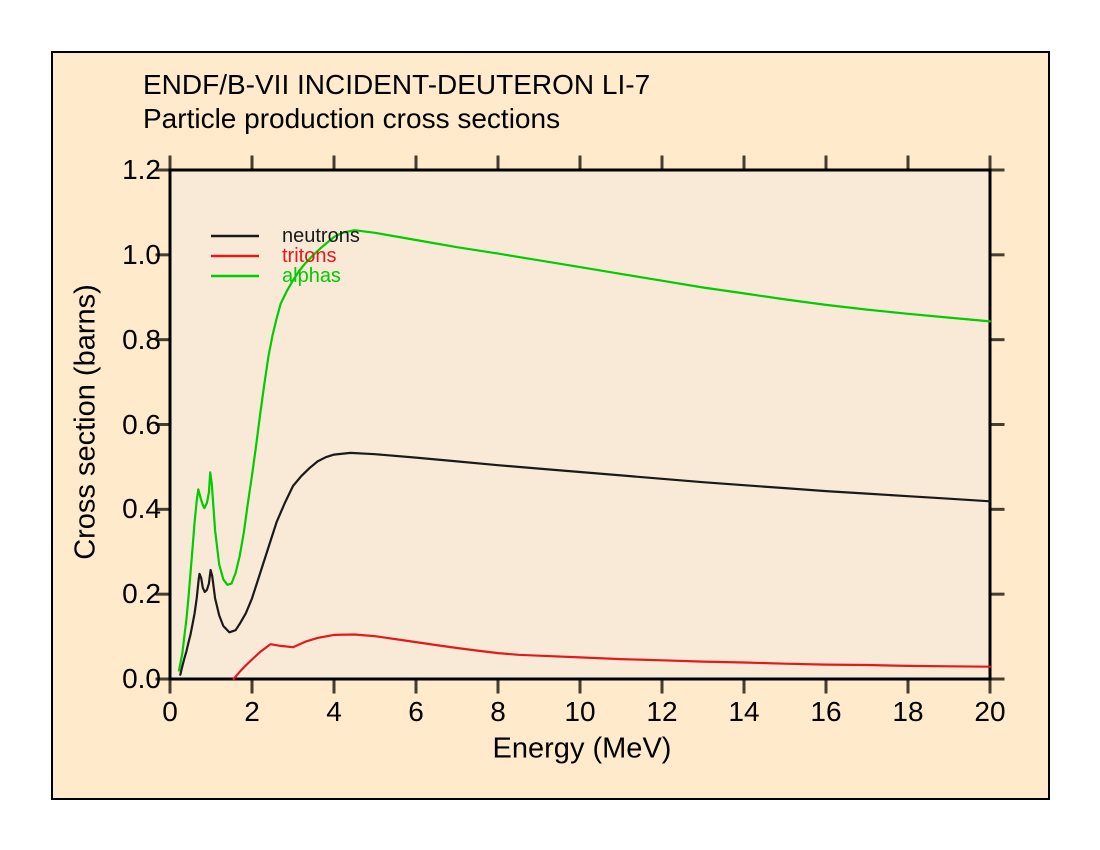 The width and height of the screenshot is (1100, 850). I want to click on legend-item-tritons: tritons, so click(285, 256).